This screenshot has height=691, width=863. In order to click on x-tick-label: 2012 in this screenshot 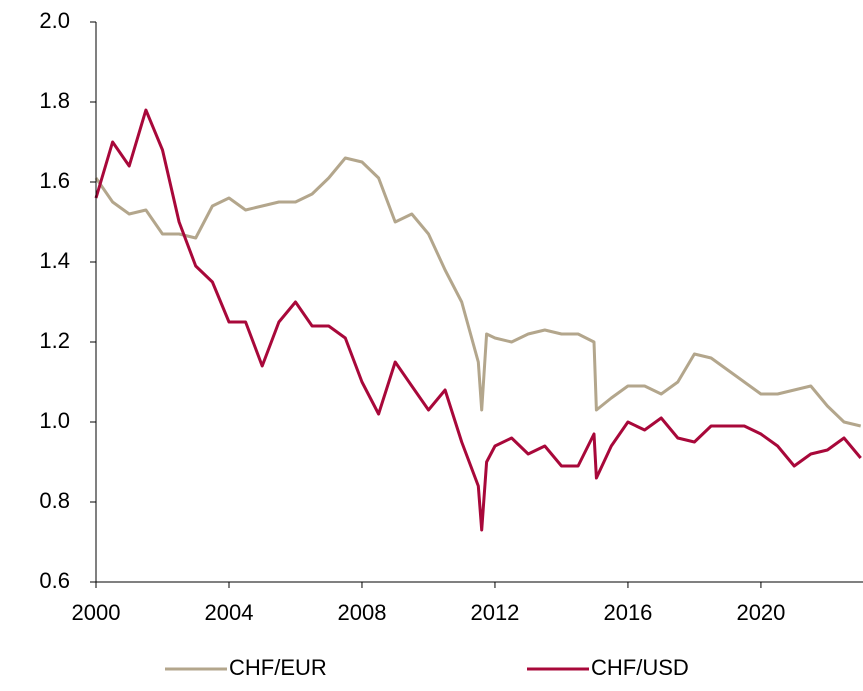, I will do `click(494, 612)`.